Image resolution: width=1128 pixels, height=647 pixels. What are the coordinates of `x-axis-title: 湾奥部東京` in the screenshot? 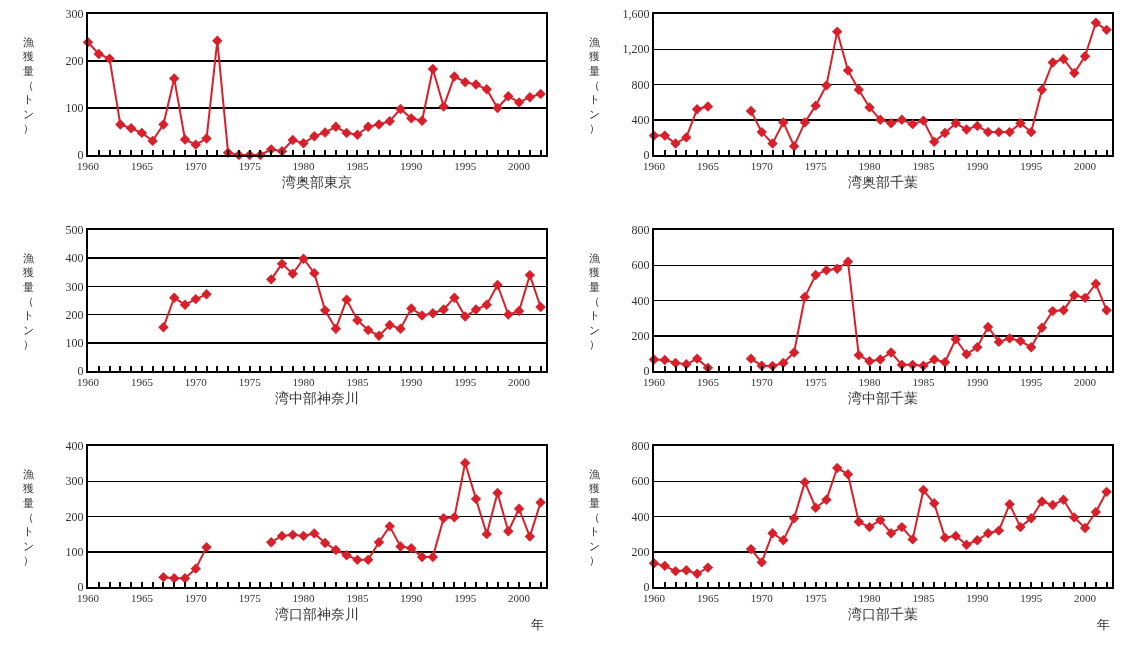 It's located at (317, 182).